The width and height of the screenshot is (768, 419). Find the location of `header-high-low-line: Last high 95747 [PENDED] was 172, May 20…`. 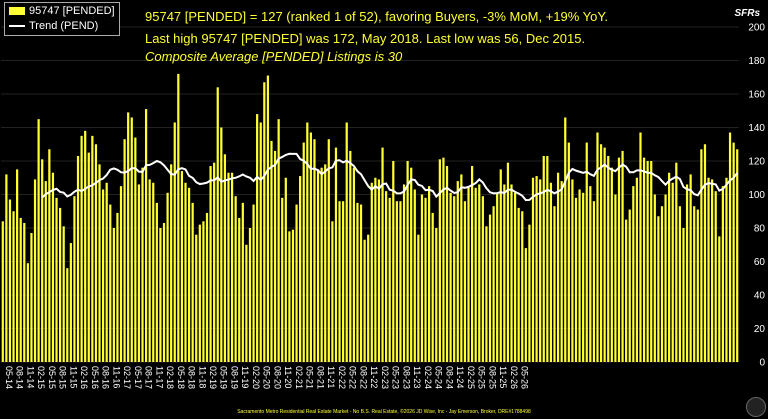

header-high-low-line: Last high 95747 [PENDED] was 172, May 20… is located at coordinates (365, 38).